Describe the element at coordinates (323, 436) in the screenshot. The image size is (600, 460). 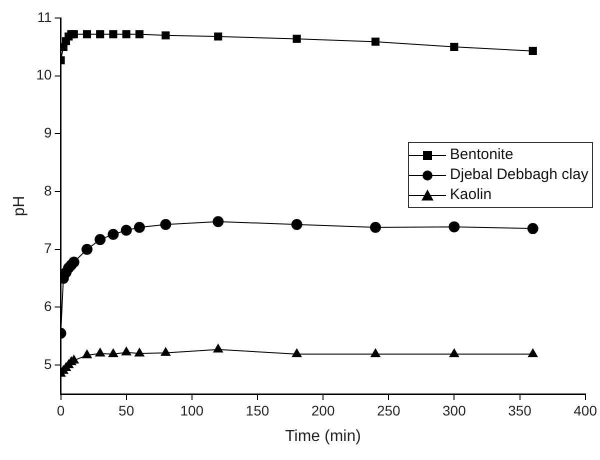
I see `x-axis-title: Time (min)` at that location.